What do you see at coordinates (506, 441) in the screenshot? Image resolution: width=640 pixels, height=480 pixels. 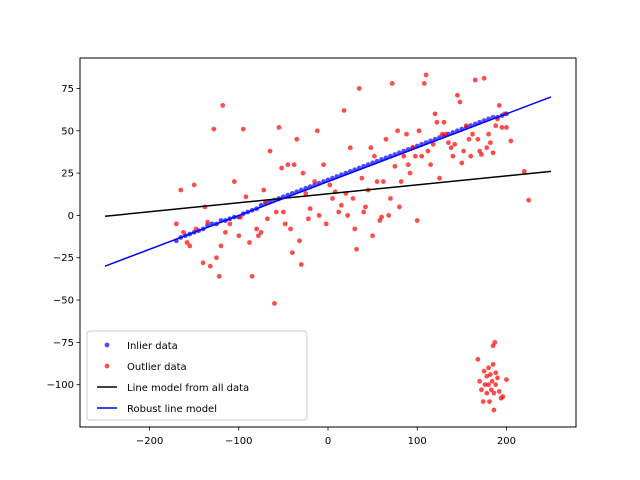 I see `x-tick-label: 200` at bounding box center [506, 441].